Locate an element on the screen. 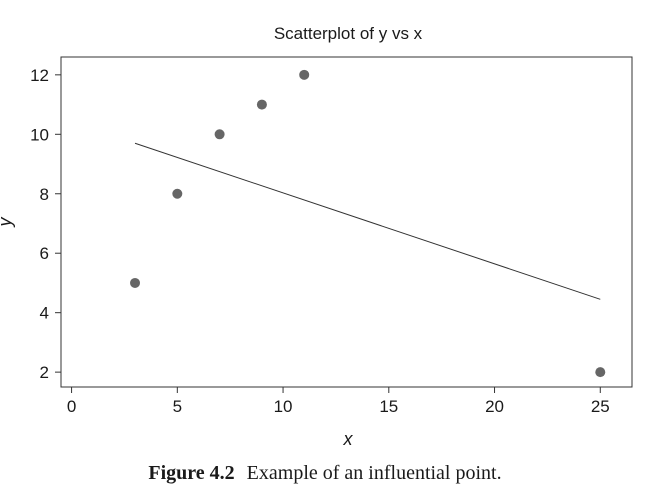 Image resolution: width=650 pixels, height=502 pixels. y-axis-label: y is located at coordinates (7, 223).